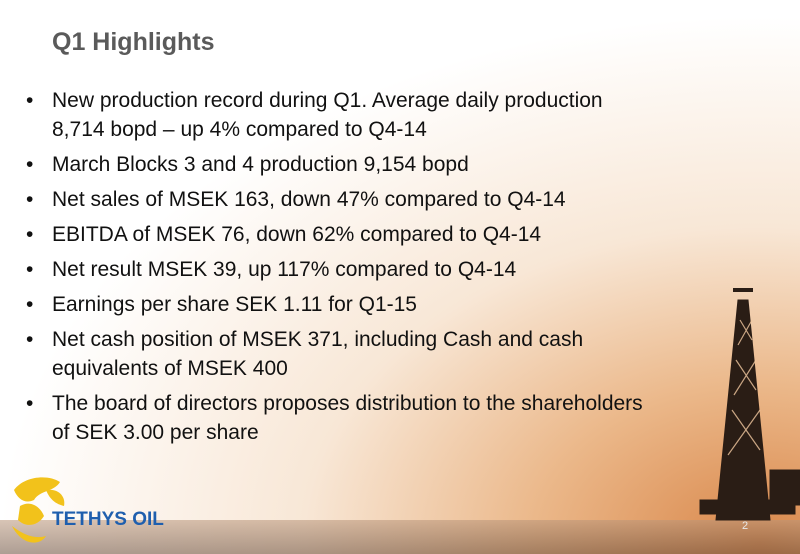 Image resolution: width=800 pixels, height=554 pixels. What do you see at coordinates (155, 432) in the screenshot?
I see `bullet-line: of SEK 3.00 per share` at bounding box center [155, 432].